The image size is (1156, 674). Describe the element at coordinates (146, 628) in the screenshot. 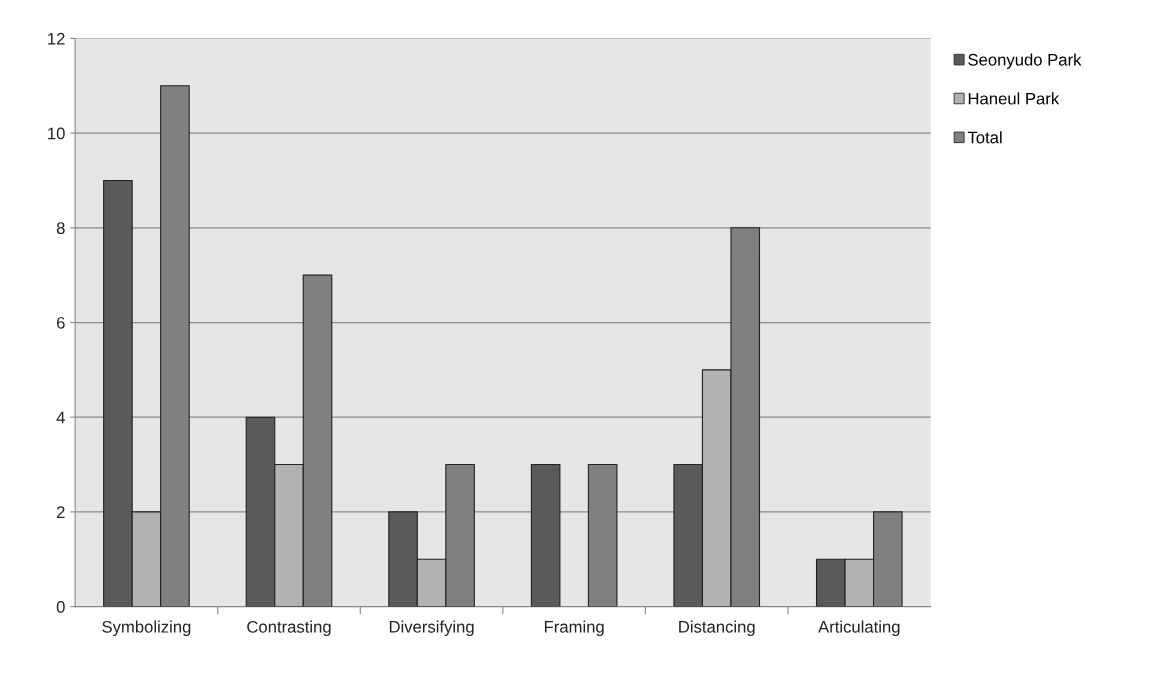

I see `x-tick-label: Symbolizing` at that location.